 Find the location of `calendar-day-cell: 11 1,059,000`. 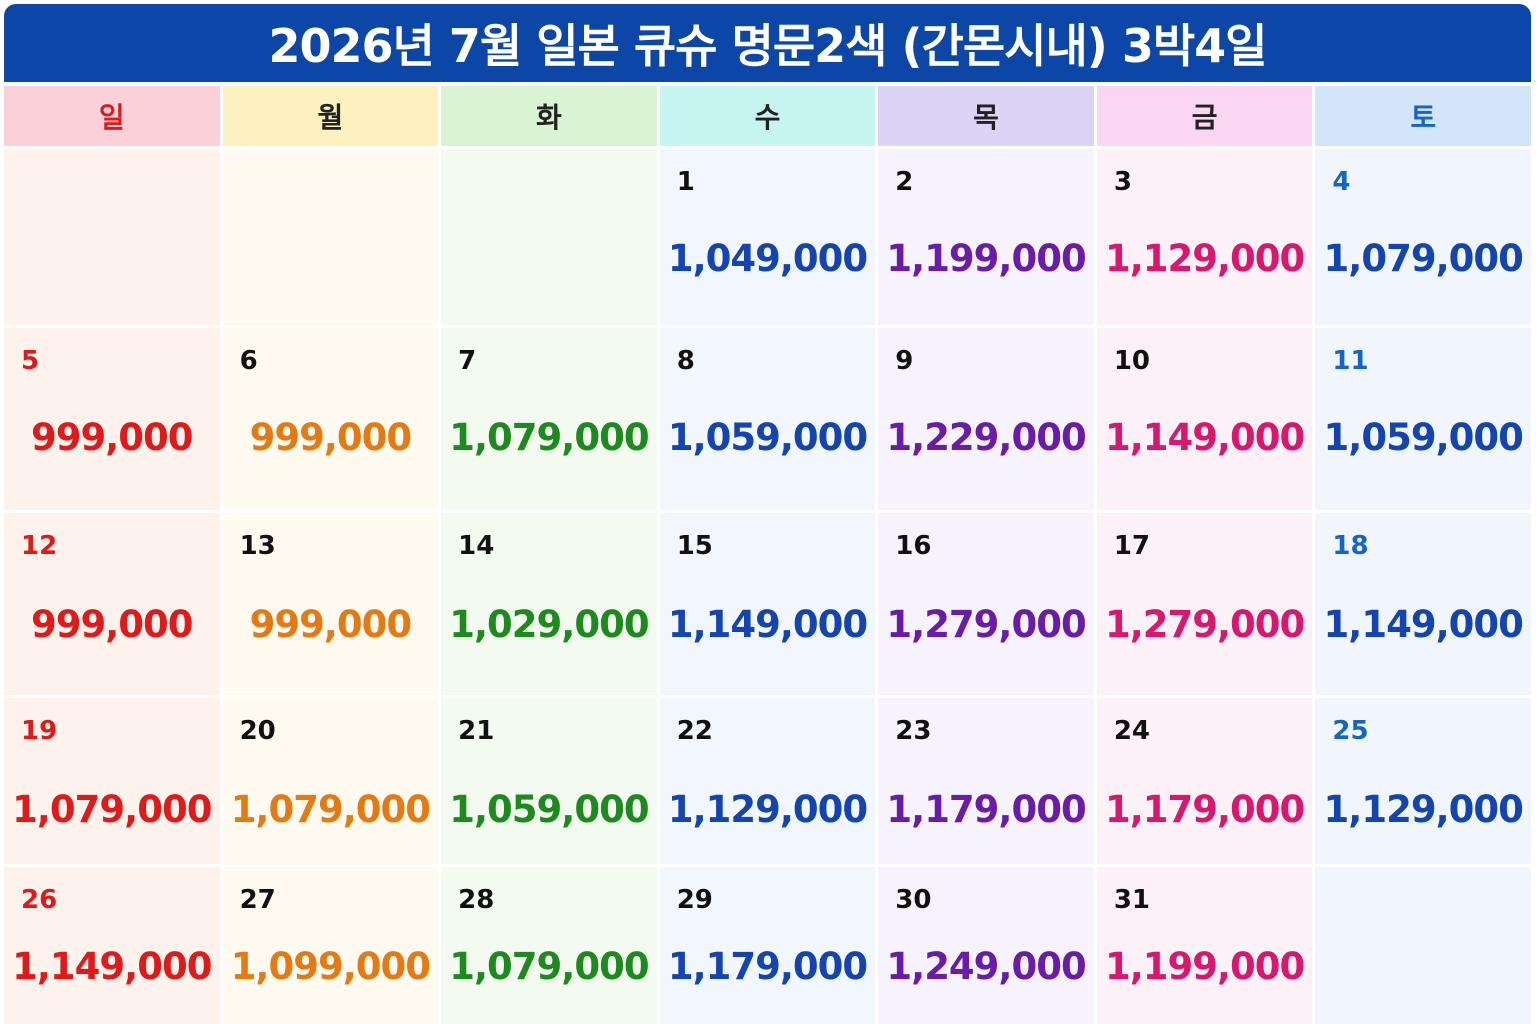

calendar-day-cell: 11 1,059,000 is located at coordinates (1423, 419).